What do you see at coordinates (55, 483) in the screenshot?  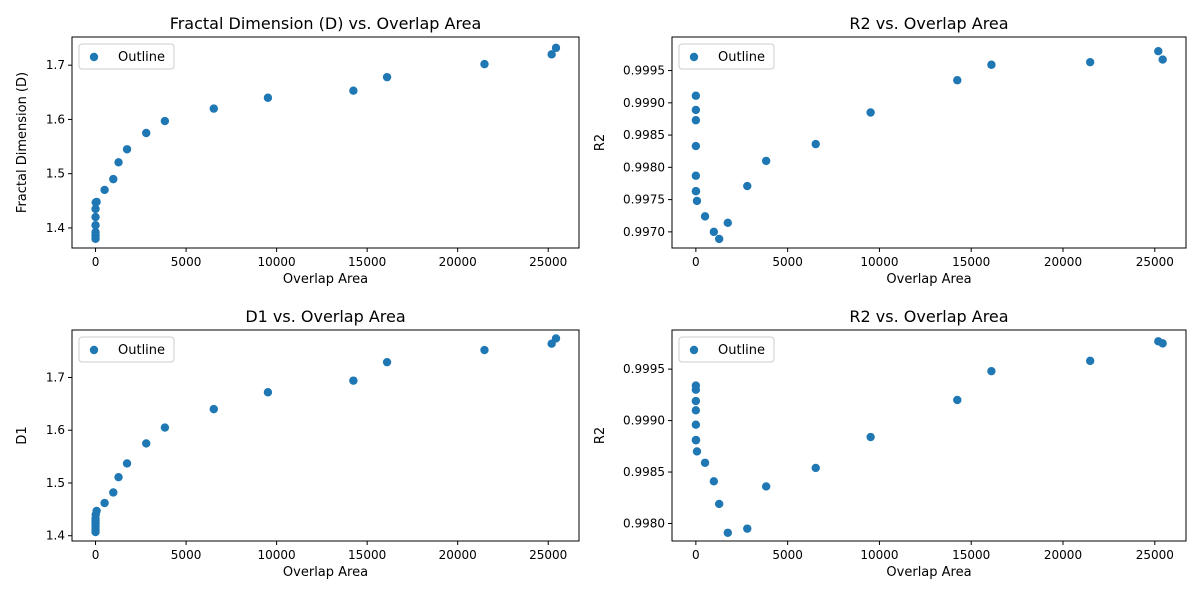 I see `y-tick-label: 1.5` at bounding box center [55, 483].